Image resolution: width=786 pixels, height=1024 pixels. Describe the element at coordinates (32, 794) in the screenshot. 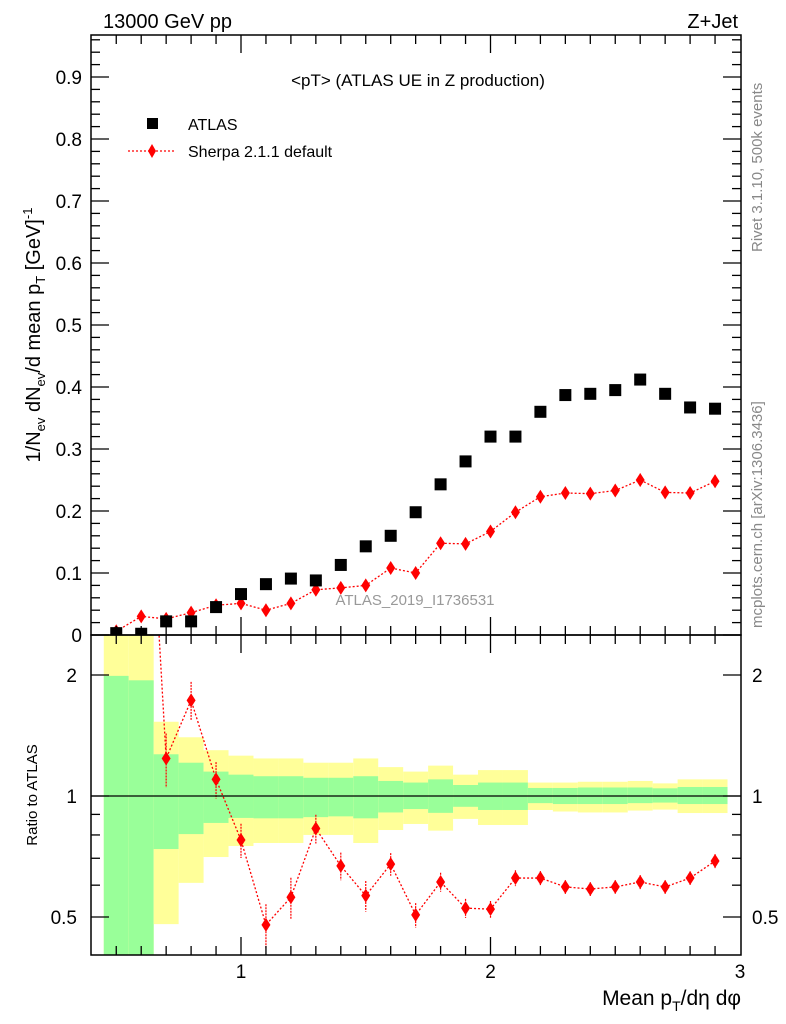

I see `ratio-ylabel: Ratio to ATLAS` at that location.